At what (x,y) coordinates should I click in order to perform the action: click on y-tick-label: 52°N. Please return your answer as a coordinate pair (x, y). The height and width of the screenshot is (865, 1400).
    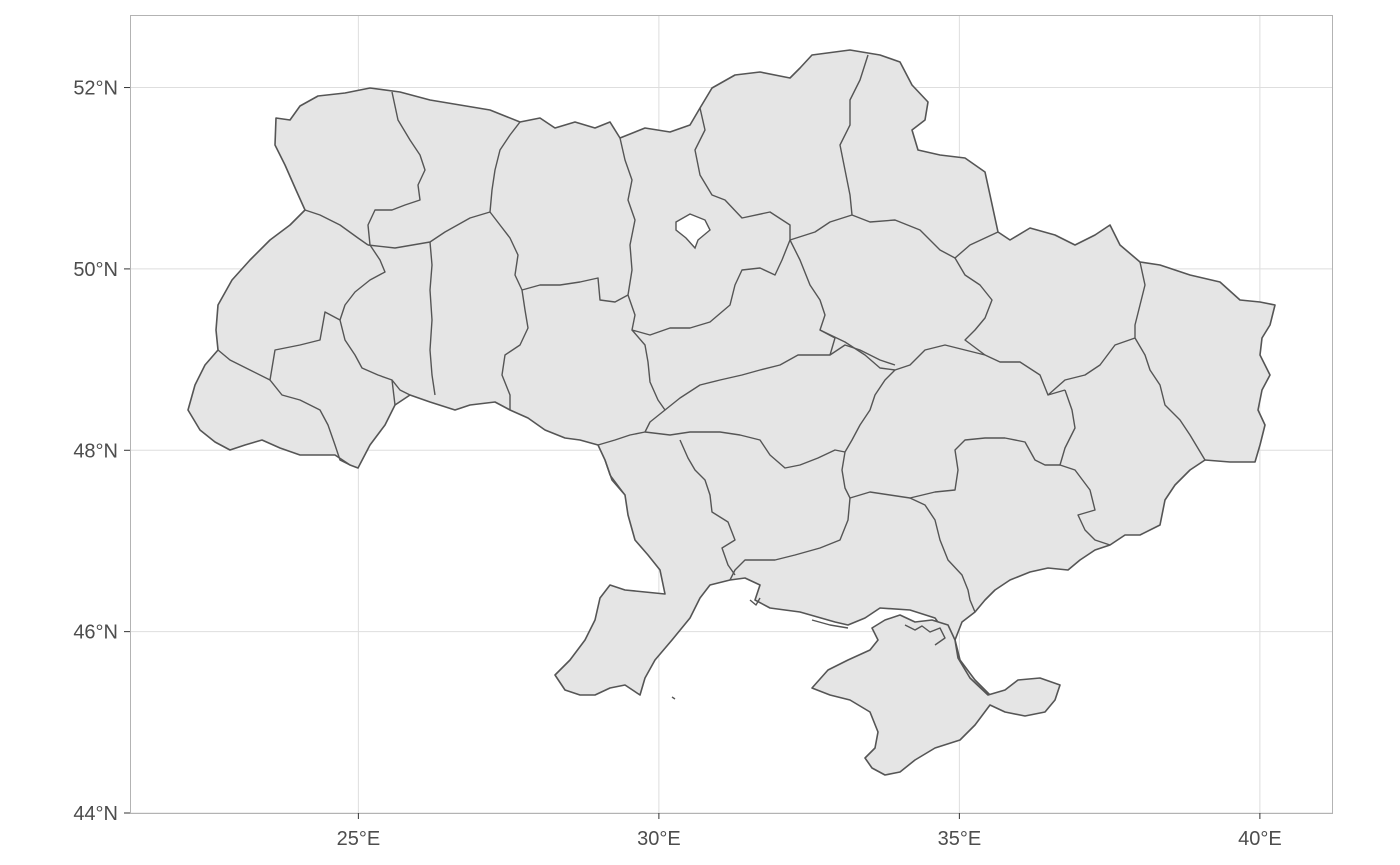
    Looking at the image, I should click on (95, 89).